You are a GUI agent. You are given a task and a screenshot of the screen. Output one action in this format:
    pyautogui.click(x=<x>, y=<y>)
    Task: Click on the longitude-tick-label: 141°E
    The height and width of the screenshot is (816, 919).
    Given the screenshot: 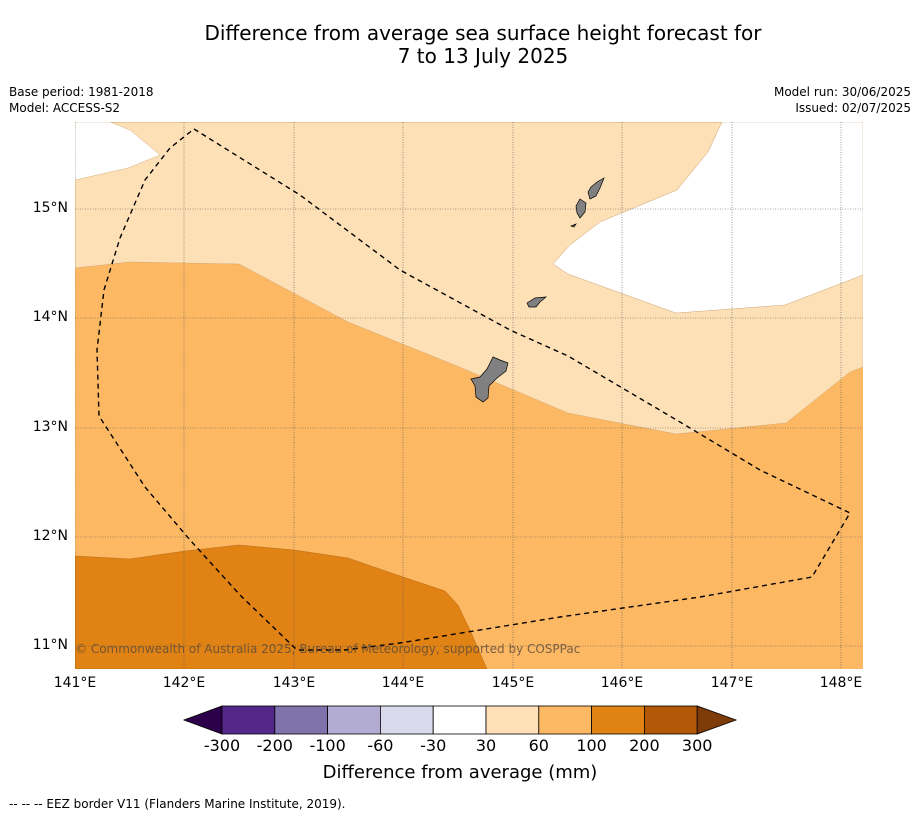 What is the action you would take?
    pyautogui.click(x=75, y=683)
    